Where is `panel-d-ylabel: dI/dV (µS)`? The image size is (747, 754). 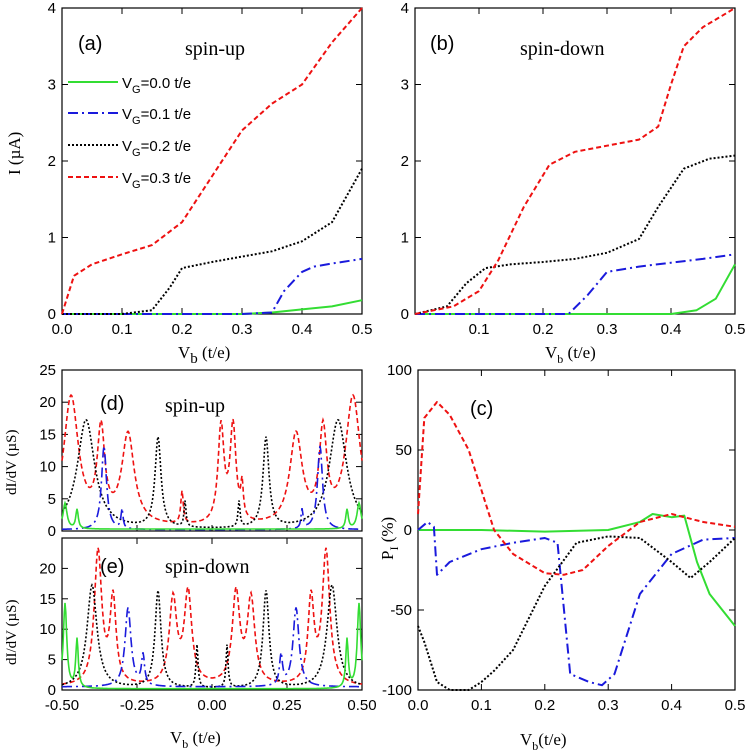
panel-d-ylabel: dI/dV (µS) is located at coordinates (12, 462).